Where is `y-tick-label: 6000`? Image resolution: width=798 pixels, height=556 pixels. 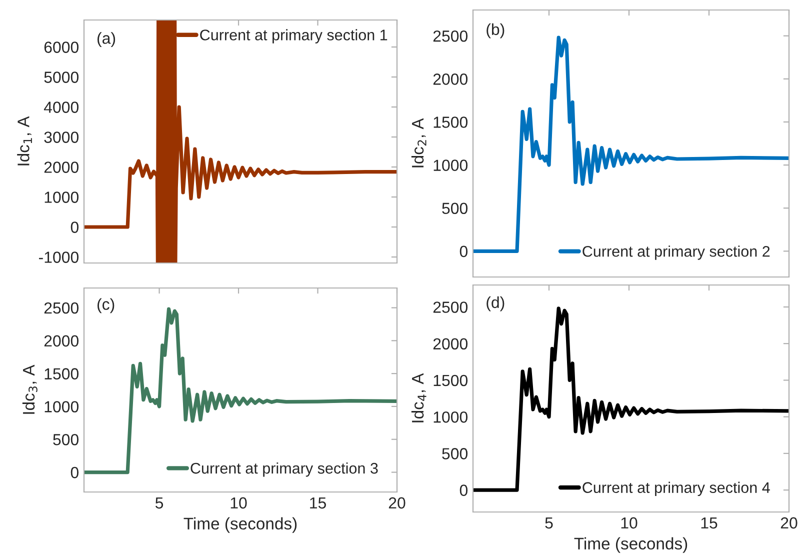 y-tick-label: 6000 is located at coordinates (61, 47).